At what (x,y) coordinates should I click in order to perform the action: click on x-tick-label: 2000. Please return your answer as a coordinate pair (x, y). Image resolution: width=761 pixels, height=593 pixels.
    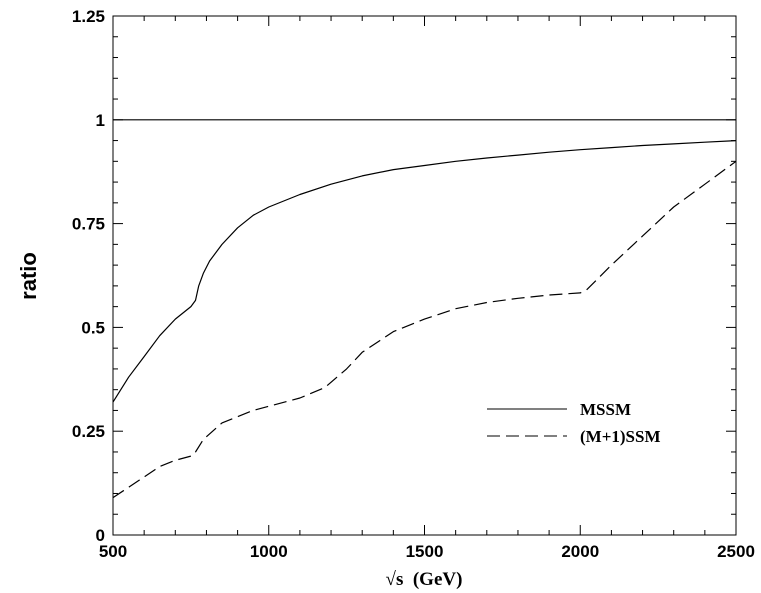
    Looking at the image, I should click on (580, 551).